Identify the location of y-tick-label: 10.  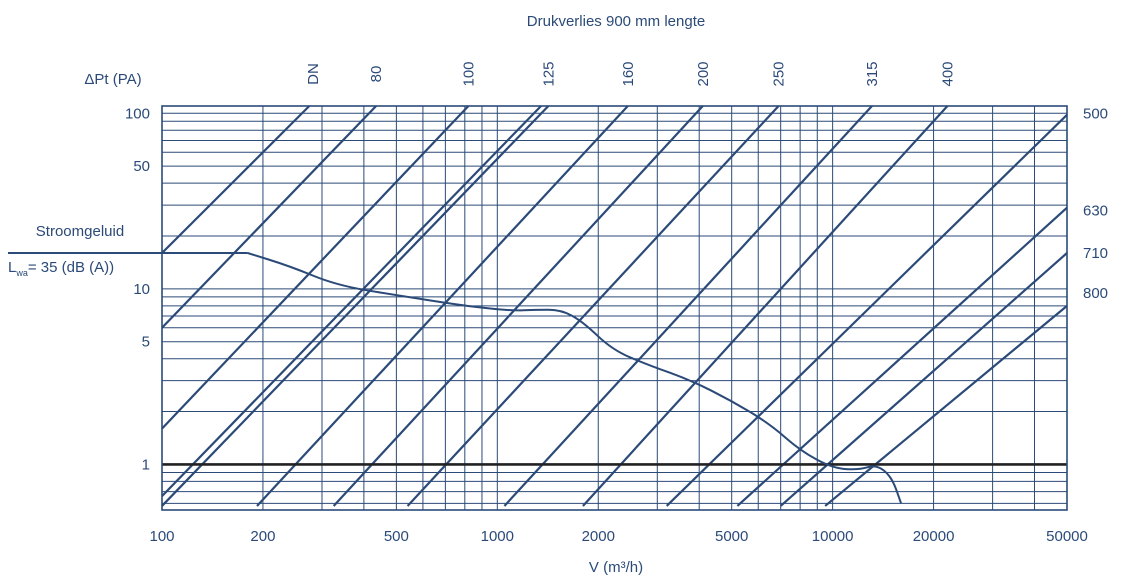
(141, 289).